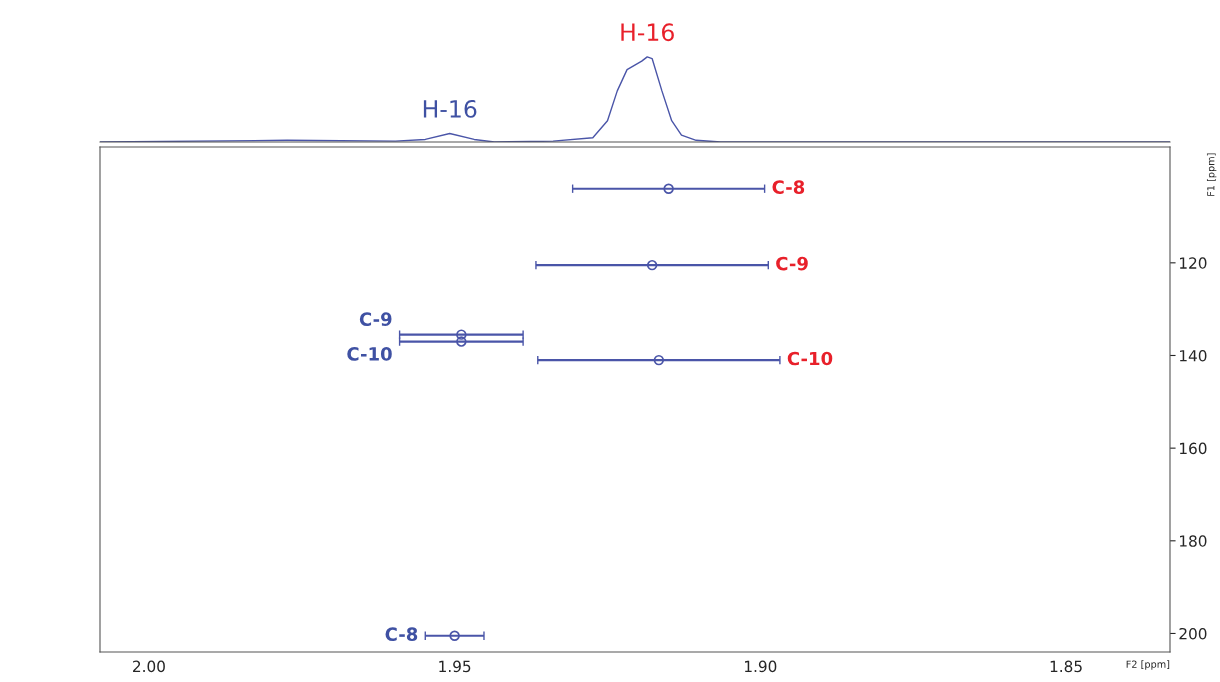 Image resolution: width=1220 pixels, height=682 pixels. Describe the element at coordinates (1193, 633) in the screenshot. I see `y-tick-label: 200` at that location.